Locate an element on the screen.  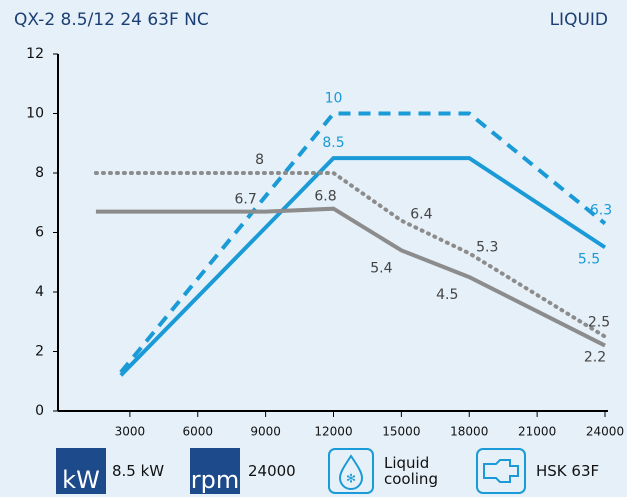
legend-item: HSK 63F is located at coordinates (537, 471).